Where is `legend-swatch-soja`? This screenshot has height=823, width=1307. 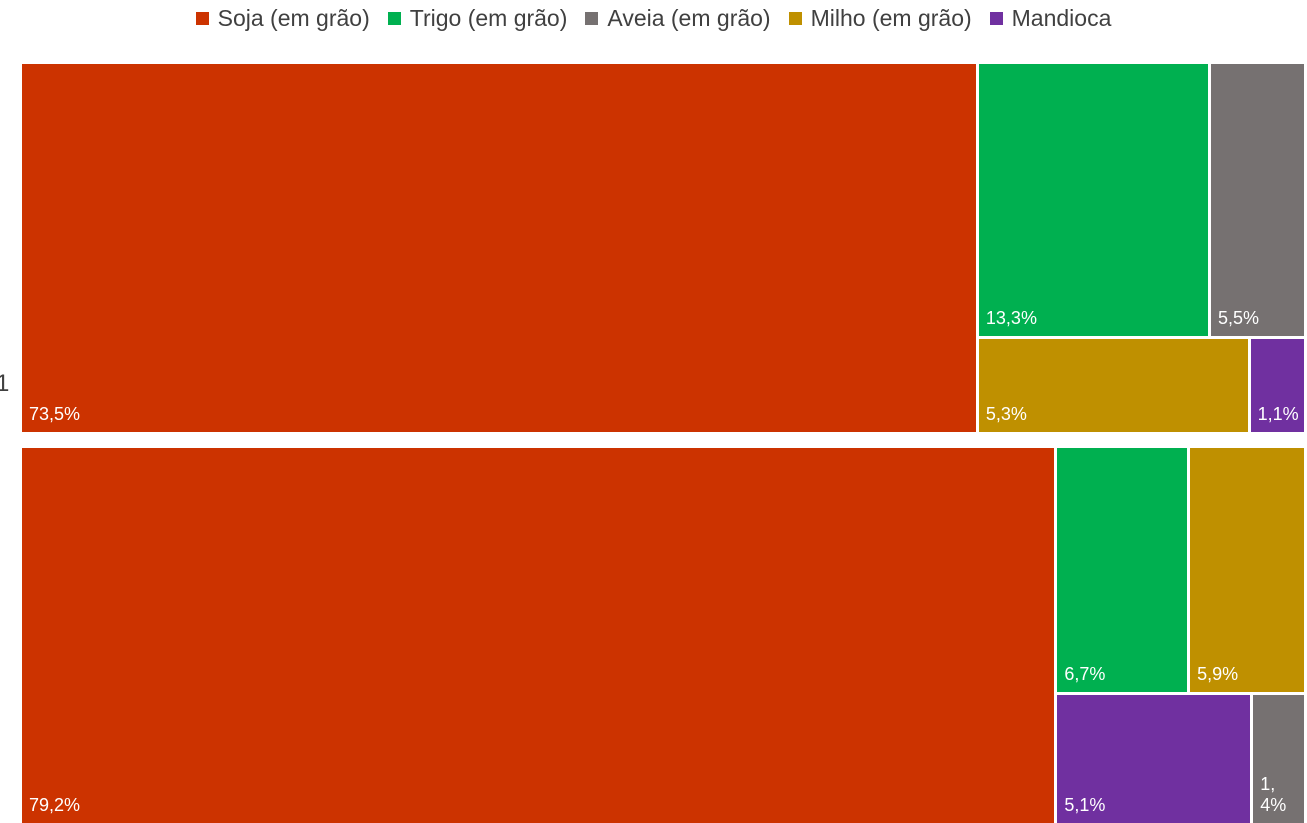
legend-swatch-soja is located at coordinates (202, 18).